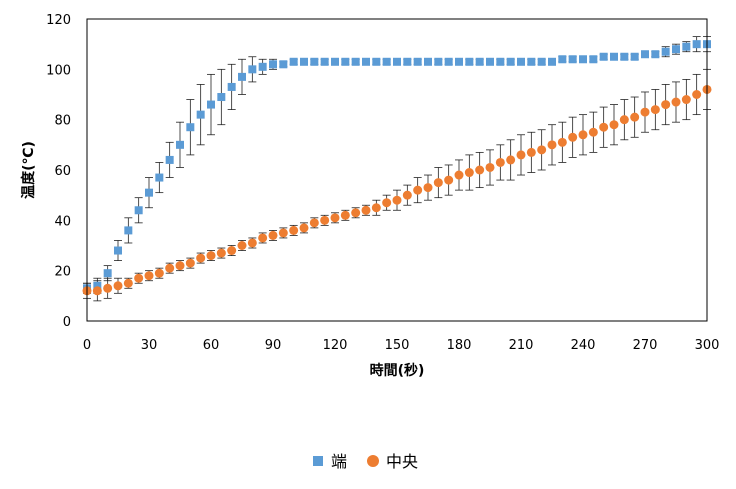 Image resolution: width=736 pixels, height=489 pixels. Describe the element at coordinates (402, 461) in the screenshot. I see `legend-label: 中央` at that location.